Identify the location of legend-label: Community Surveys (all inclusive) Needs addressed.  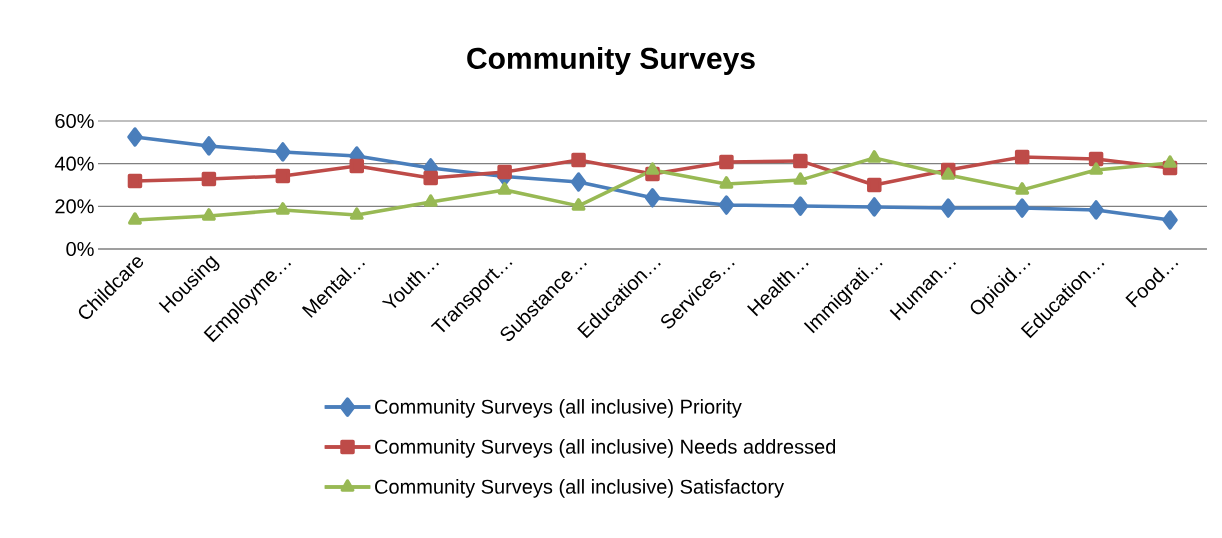
(605, 448).